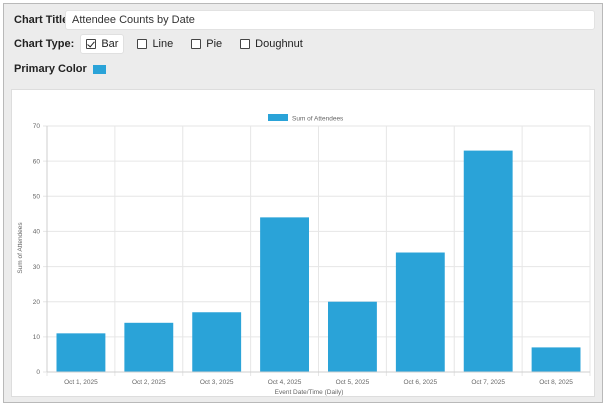  What do you see at coordinates (149, 382) in the screenshot?
I see `x-tick-label: Oct 2, 2025` at bounding box center [149, 382].